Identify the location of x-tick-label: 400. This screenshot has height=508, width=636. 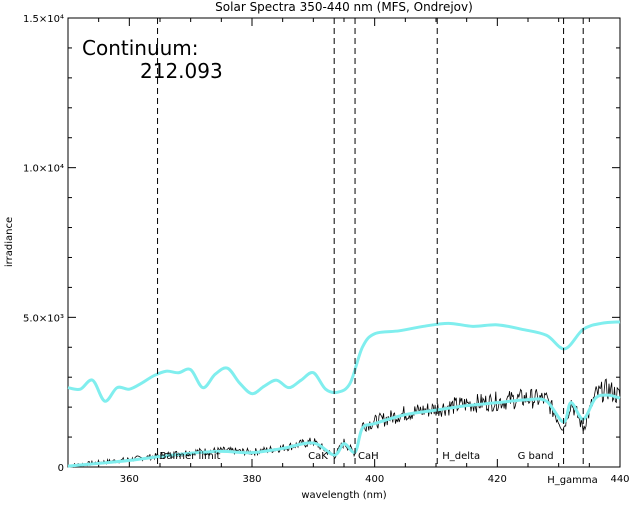
(374, 479).